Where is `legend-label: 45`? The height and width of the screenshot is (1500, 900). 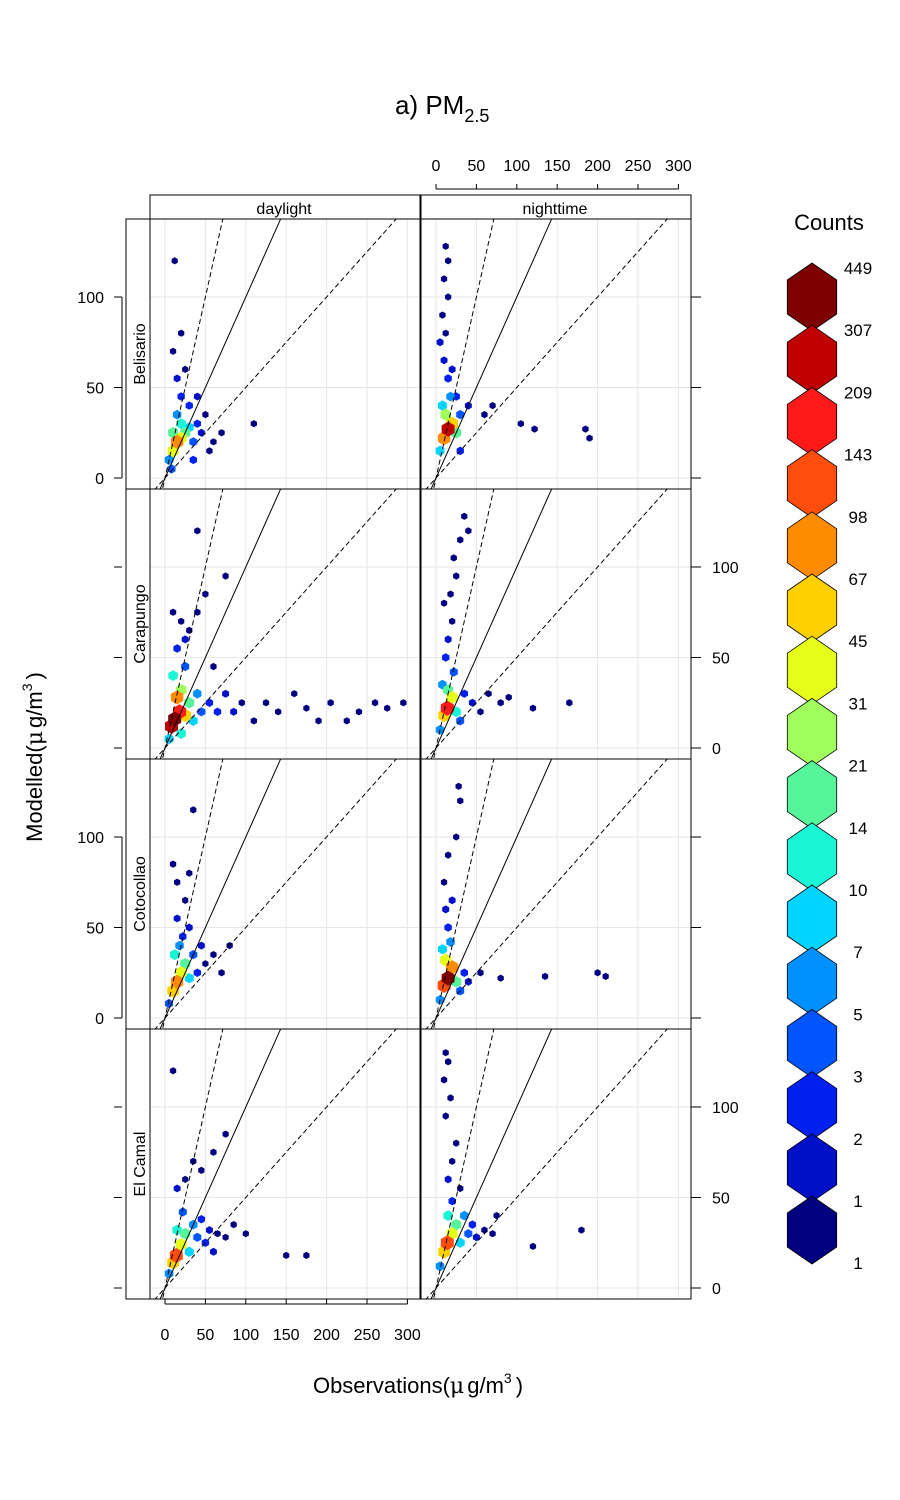
legend-label: 45 is located at coordinates (858, 641).